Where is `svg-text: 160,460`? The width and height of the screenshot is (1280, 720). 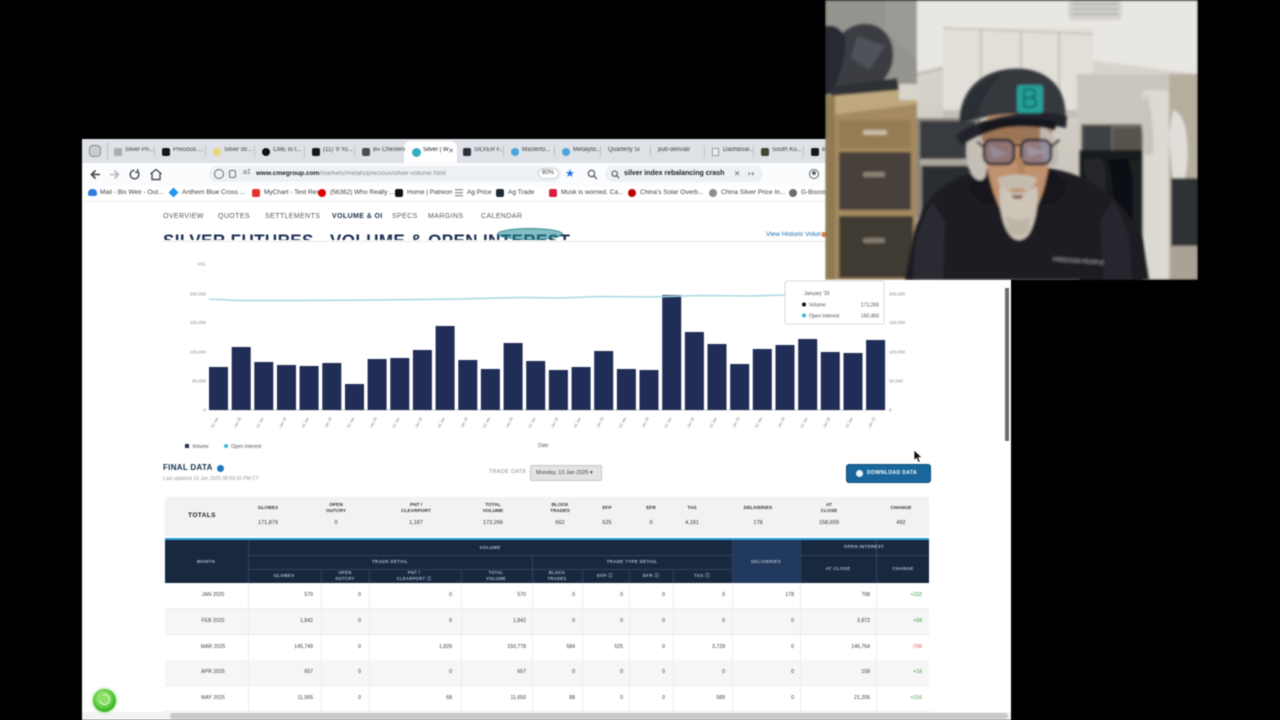 svg-text: 160,460 is located at coordinates (870, 317).